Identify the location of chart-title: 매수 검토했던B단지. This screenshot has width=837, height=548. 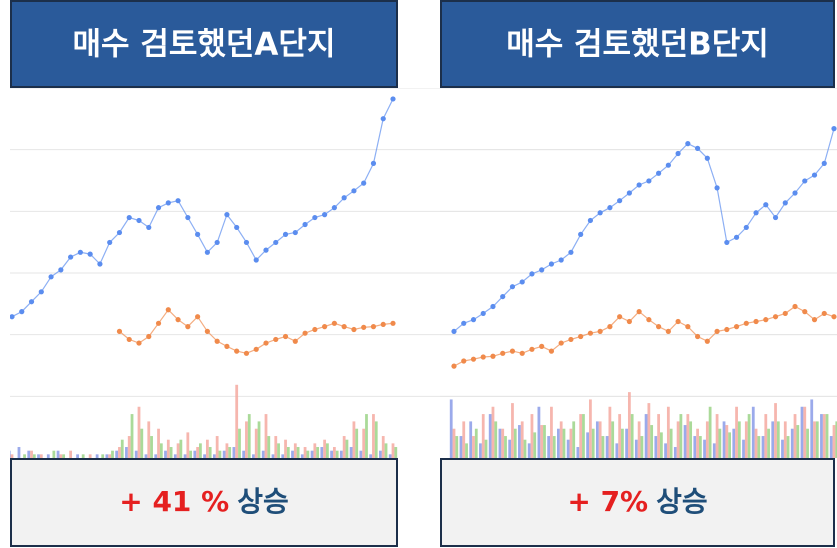
(637, 45).